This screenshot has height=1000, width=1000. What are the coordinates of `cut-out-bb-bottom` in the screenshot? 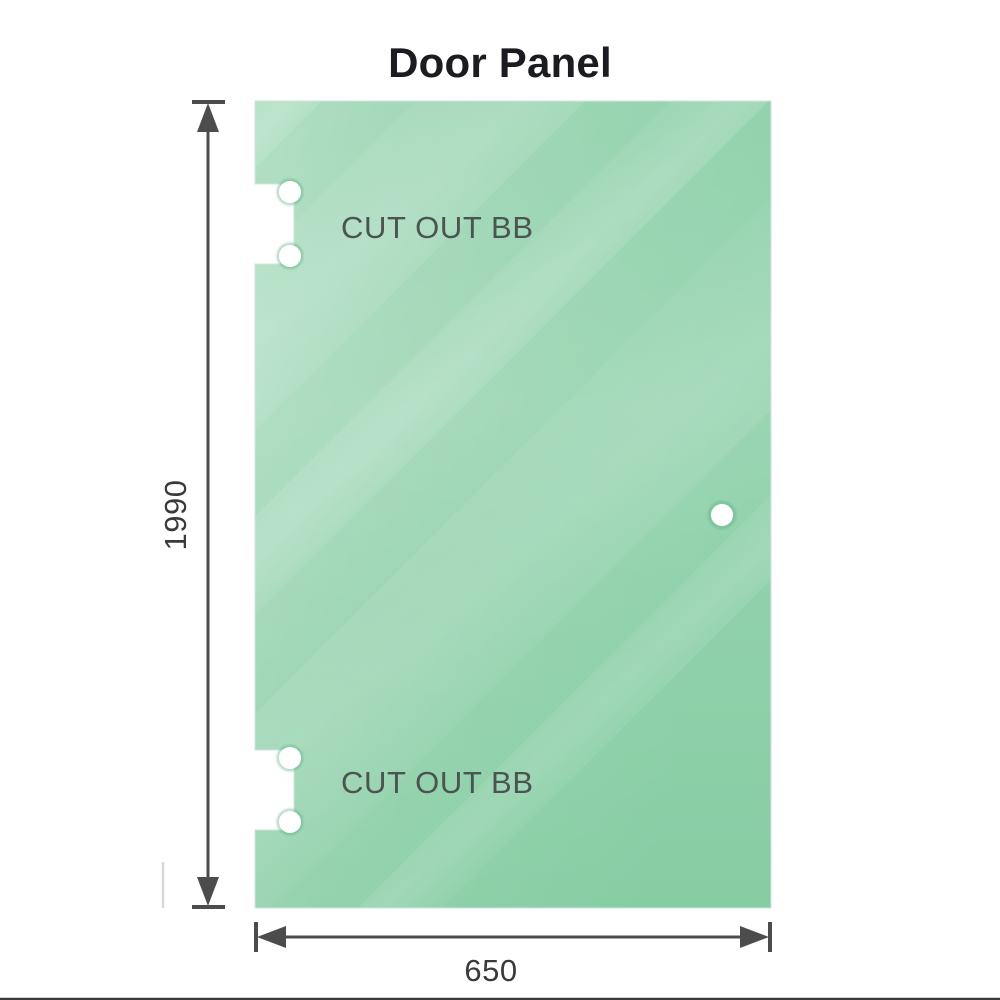 It's located at (290, 790).